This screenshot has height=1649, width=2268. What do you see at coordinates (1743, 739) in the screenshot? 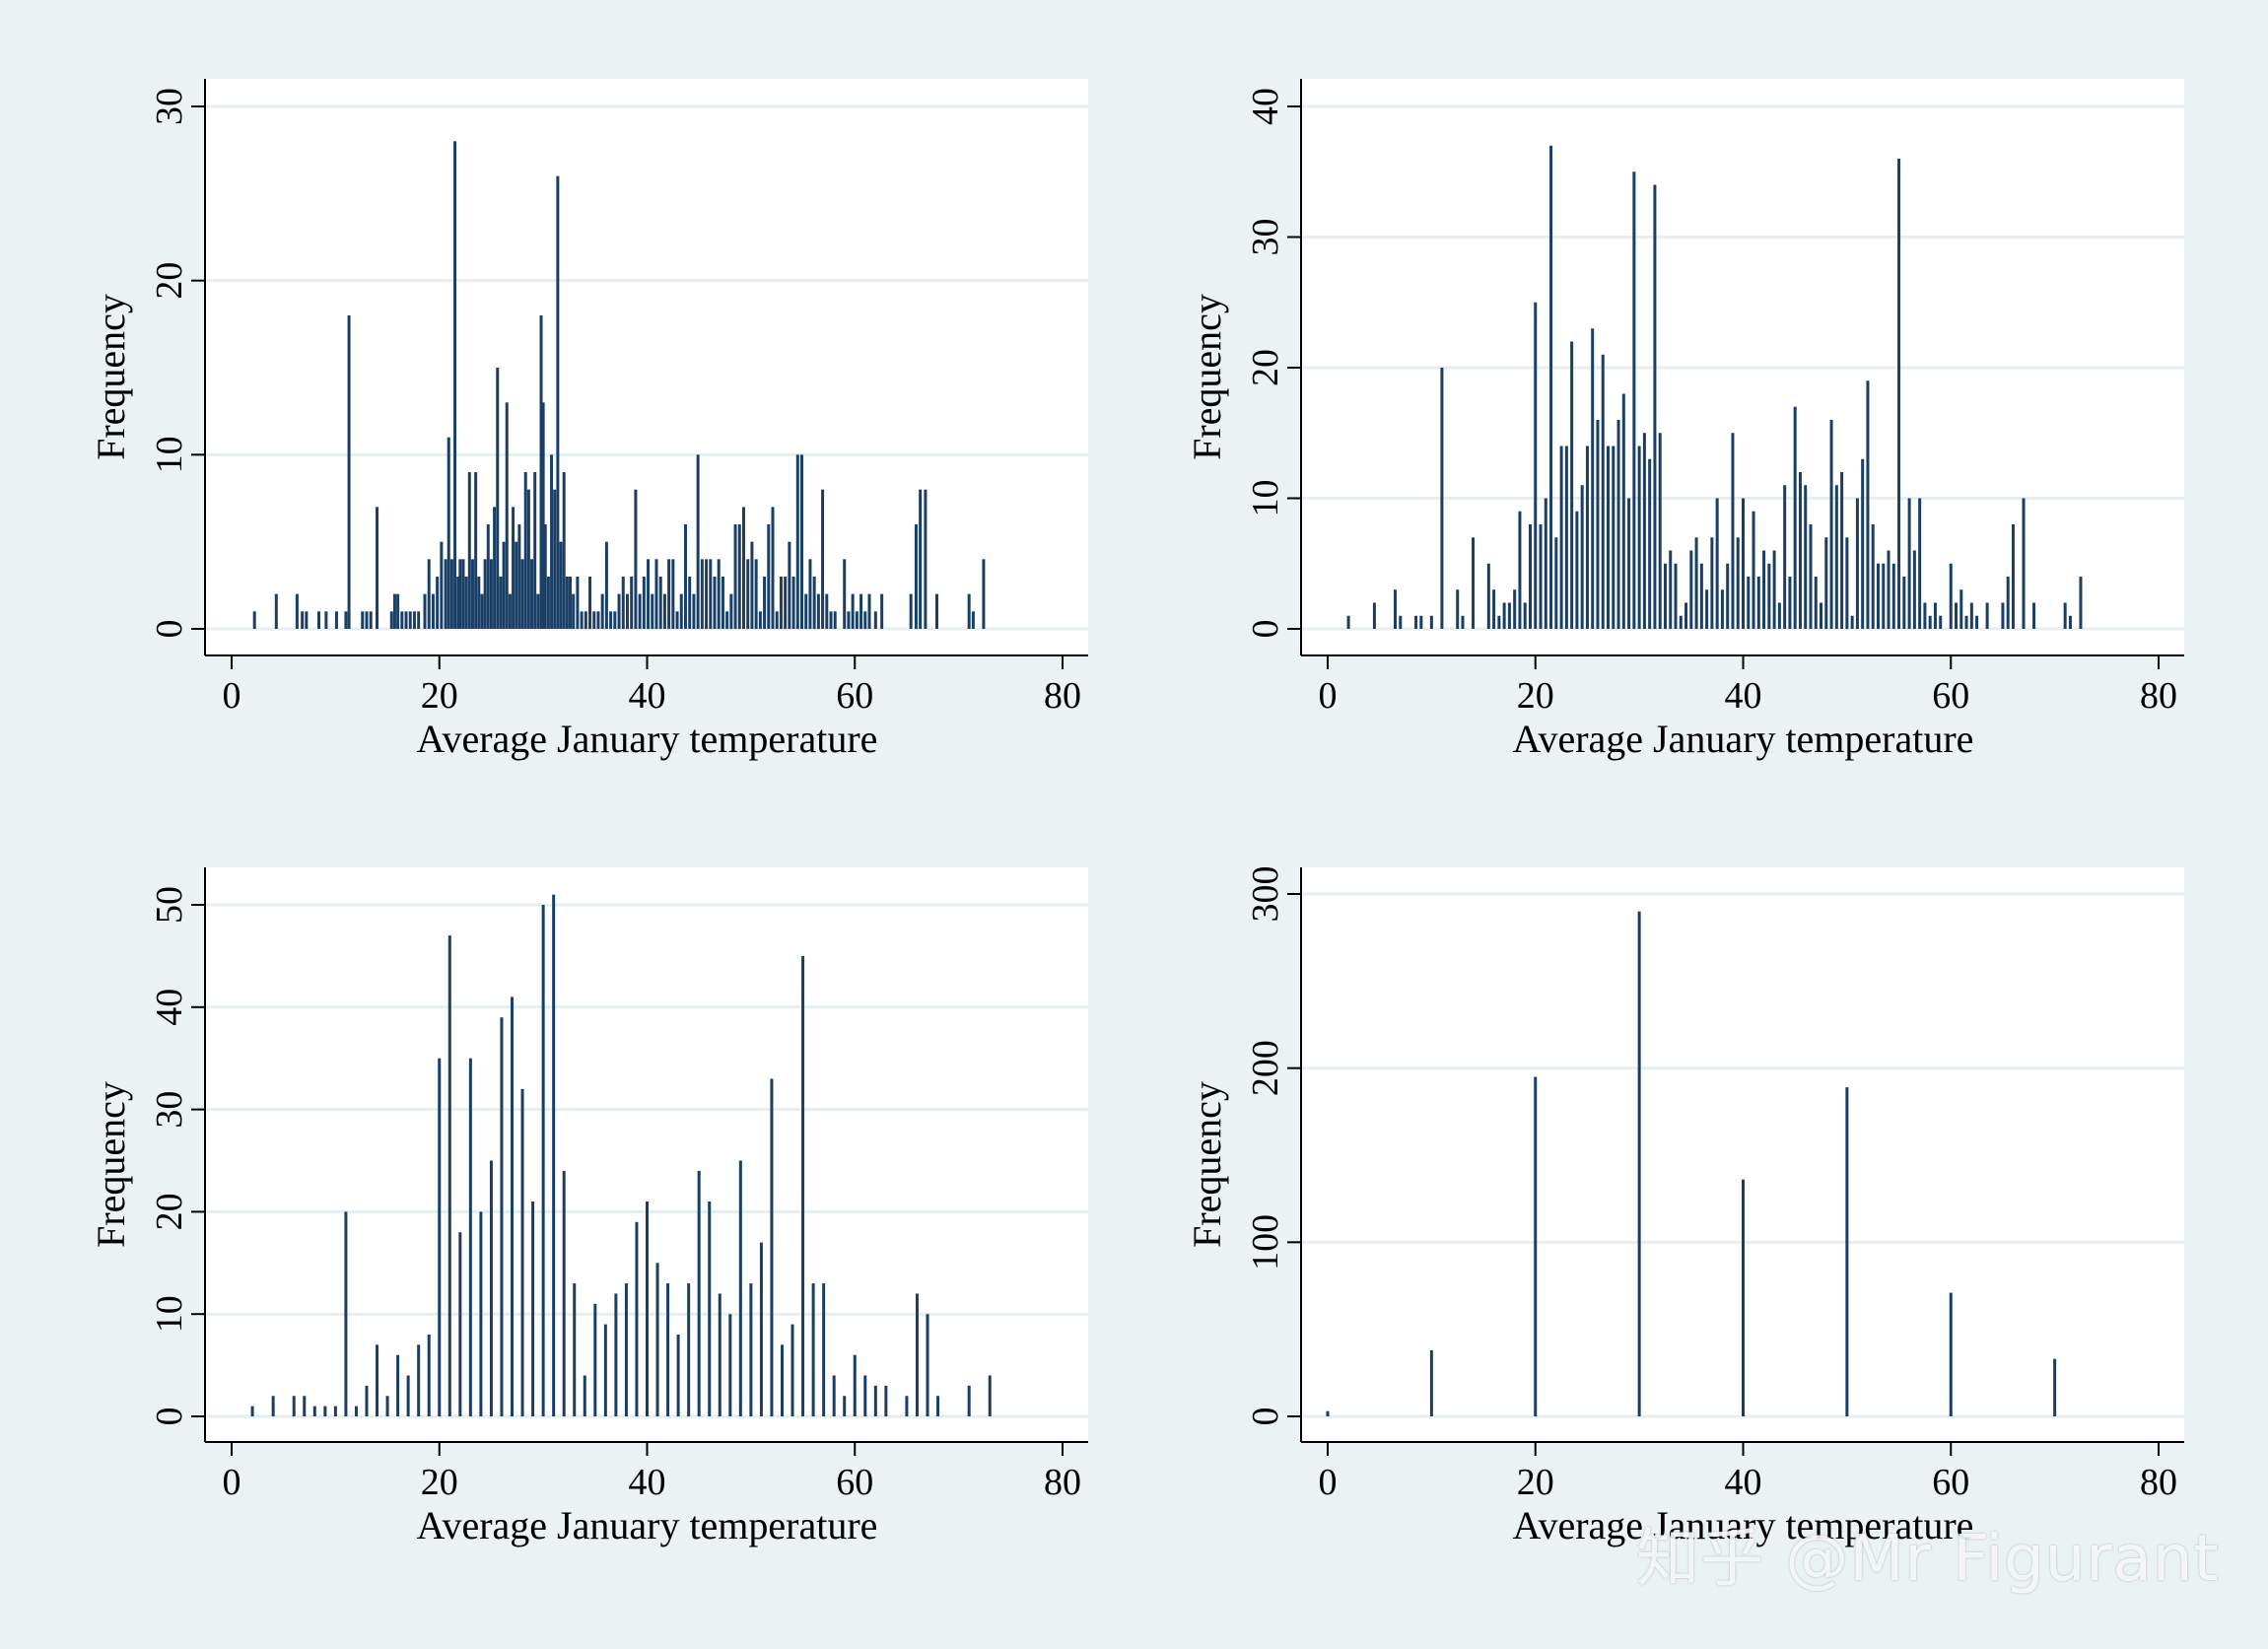
I see `x-axis-title: Average January temperature` at bounding box center [1743, 739].